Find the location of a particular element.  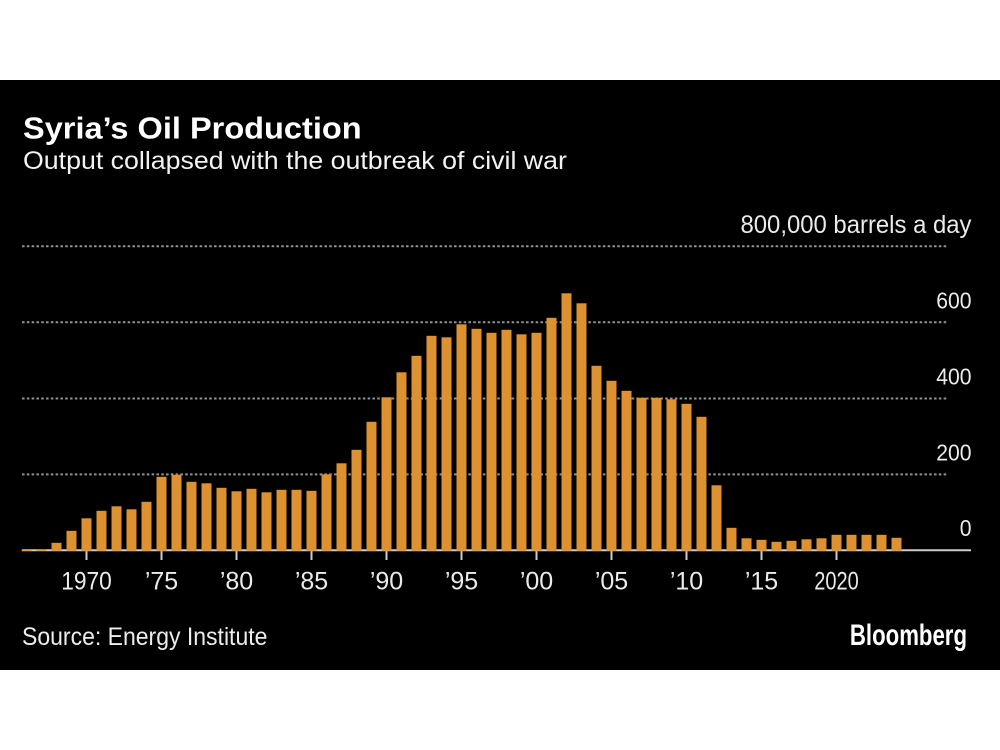

svg-text: Bloomberg is located at coordinates (908, 635).